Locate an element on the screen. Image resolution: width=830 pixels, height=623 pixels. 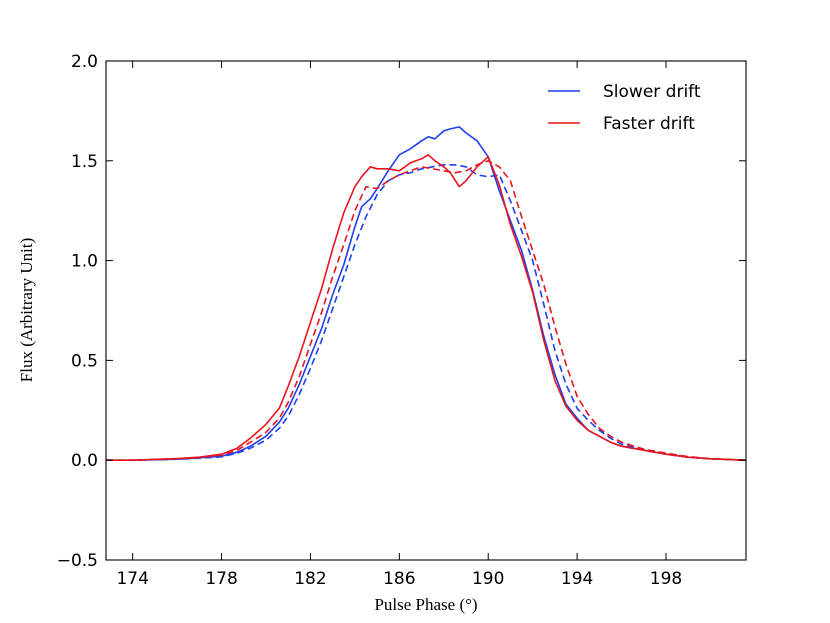
legend-label: Slower drift is located at coordinates (652, 92).